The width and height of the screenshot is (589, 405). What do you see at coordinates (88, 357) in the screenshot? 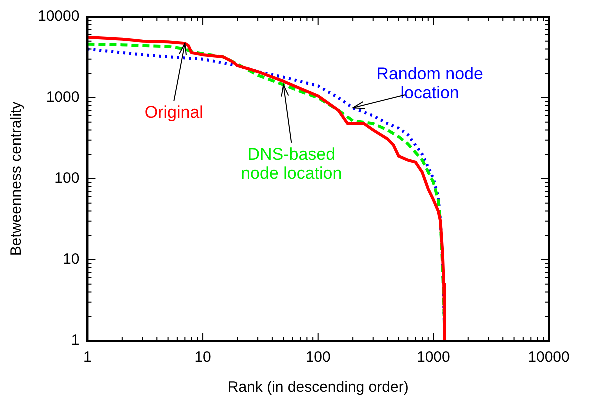
I see `x-tick-label: 1` at bounding box center [88, 357].